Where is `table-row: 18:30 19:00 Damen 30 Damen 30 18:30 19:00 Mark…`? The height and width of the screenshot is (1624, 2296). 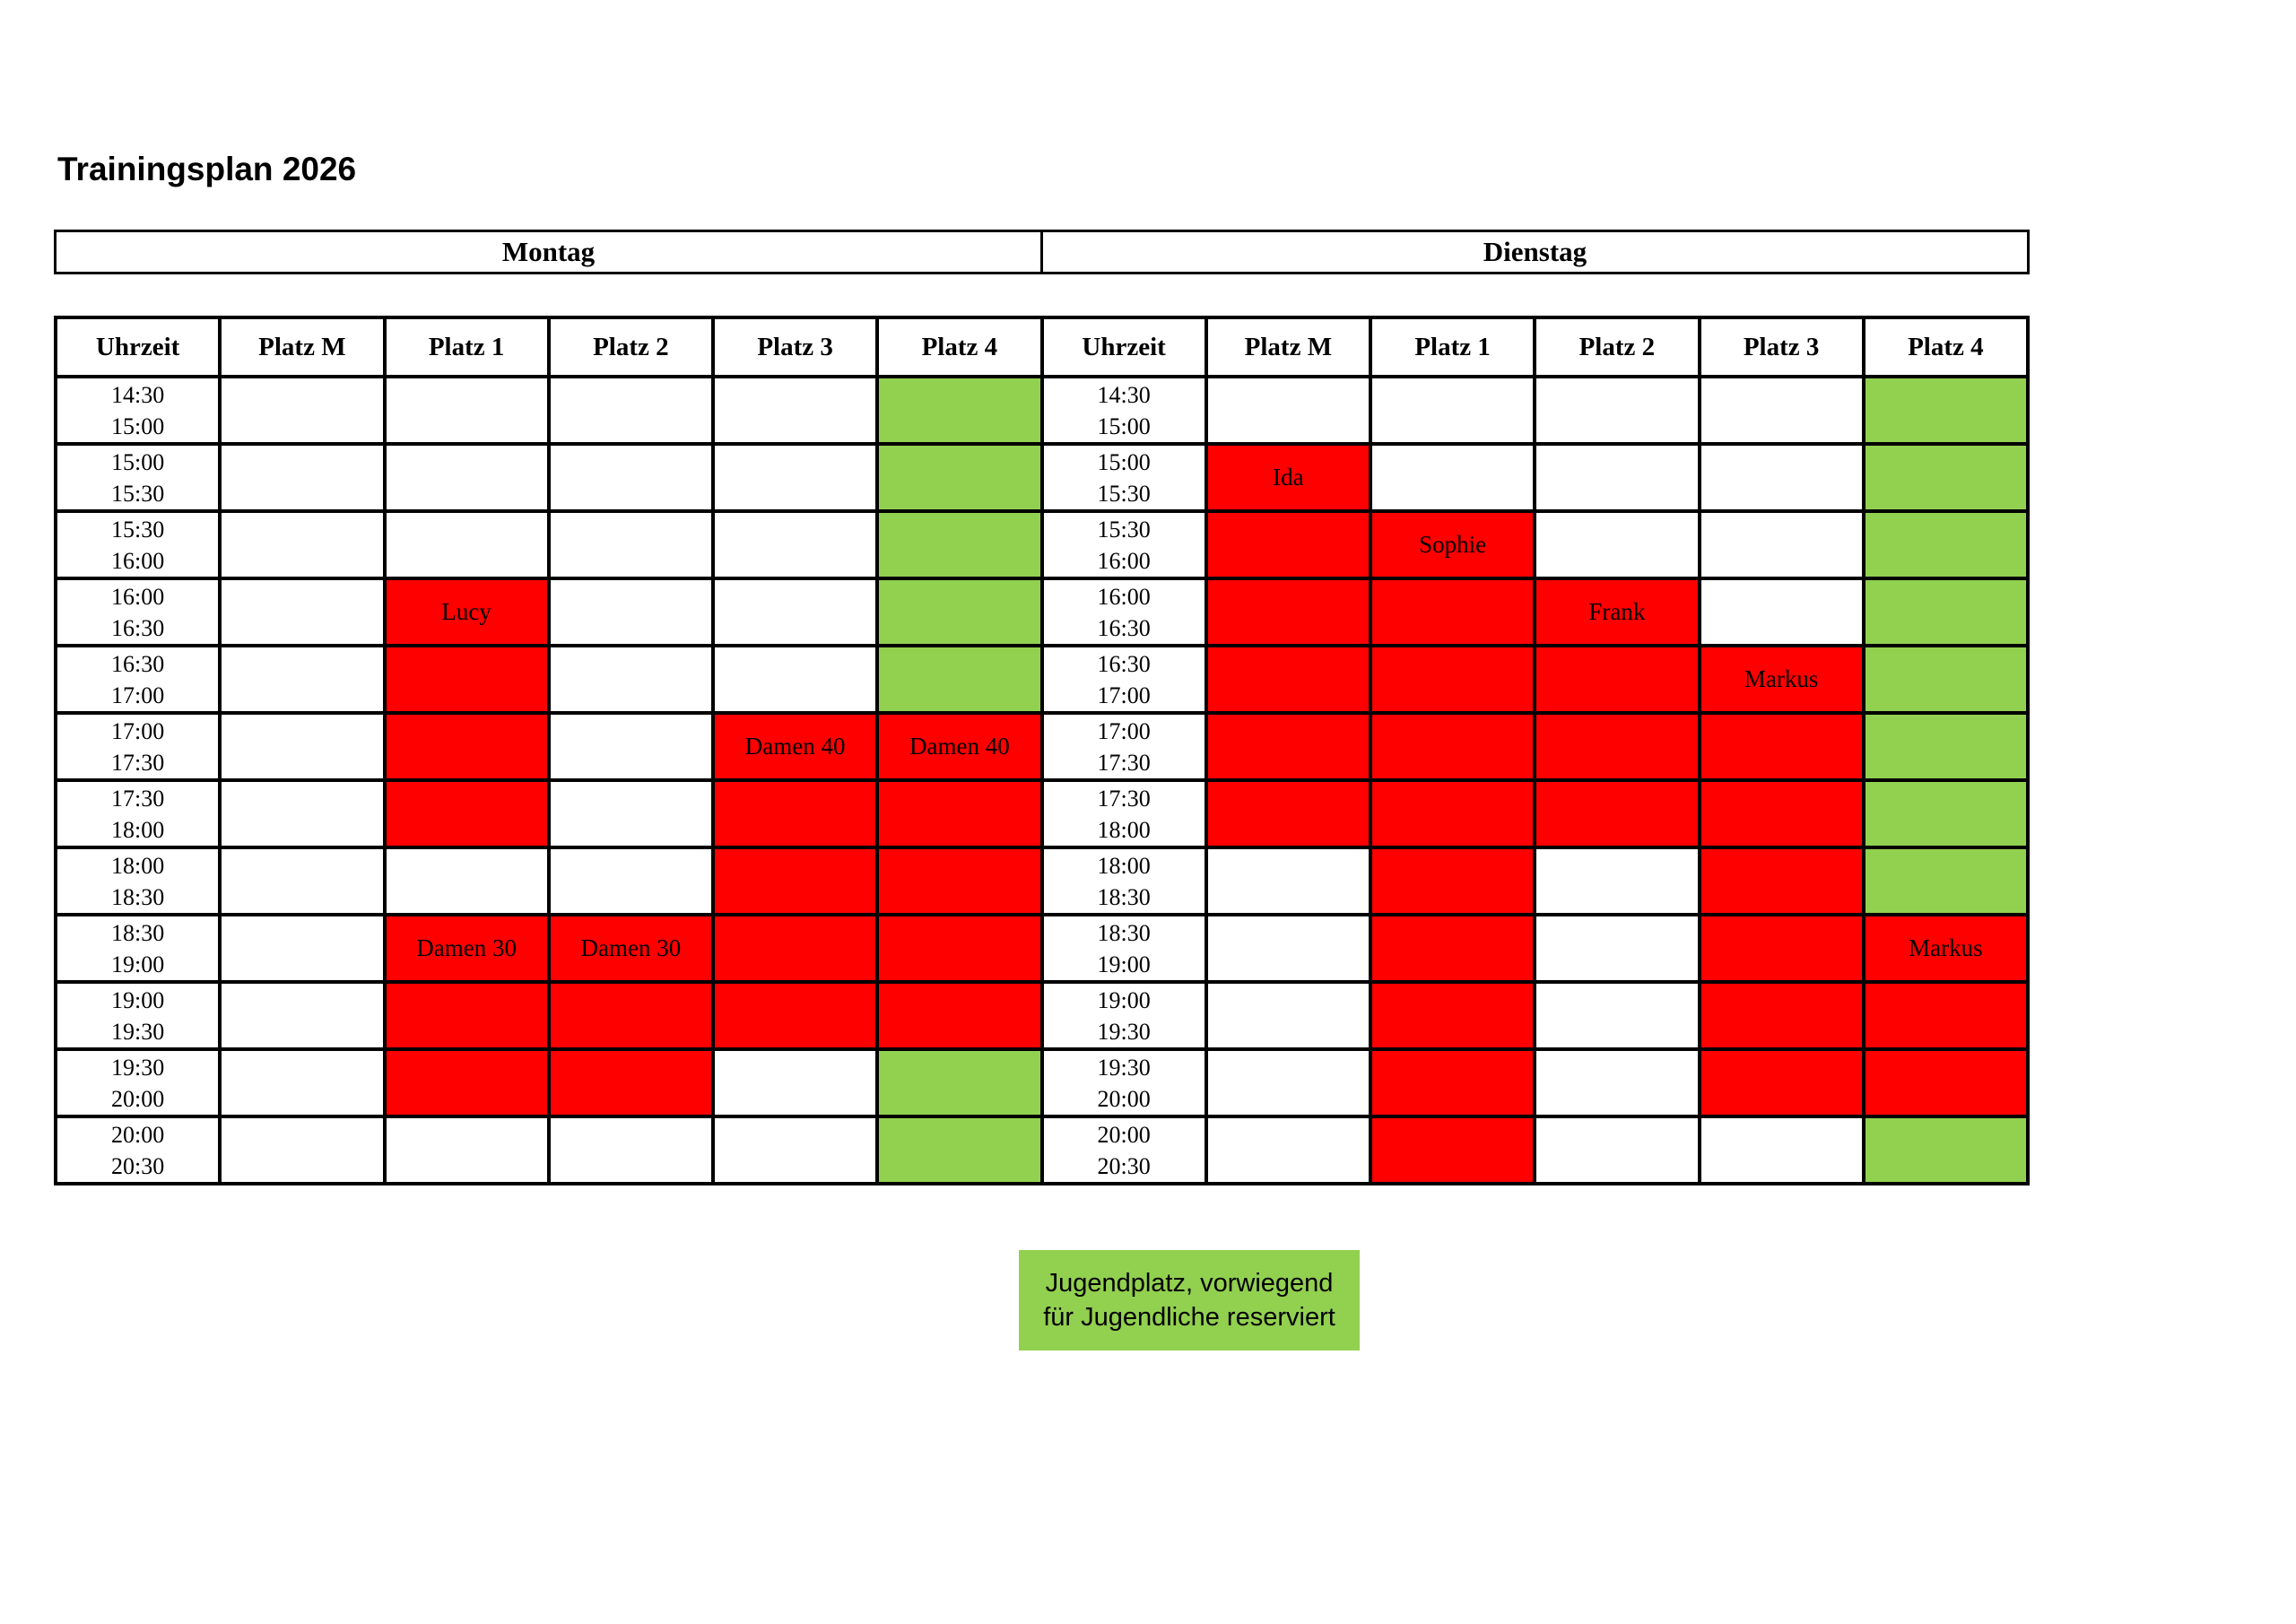 table-row: 18:30 19:00 Damen 30 Damen 30 18:30 19:00 Mark… is located at coordinates (1042, 948).